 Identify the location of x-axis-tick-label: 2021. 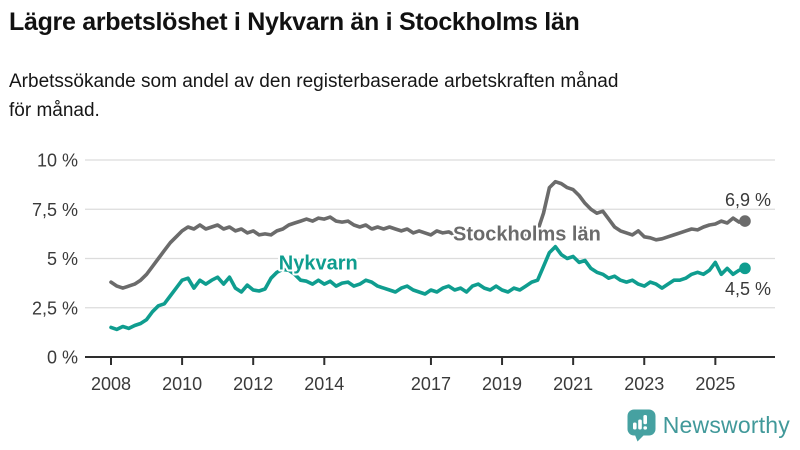
(573, 384).